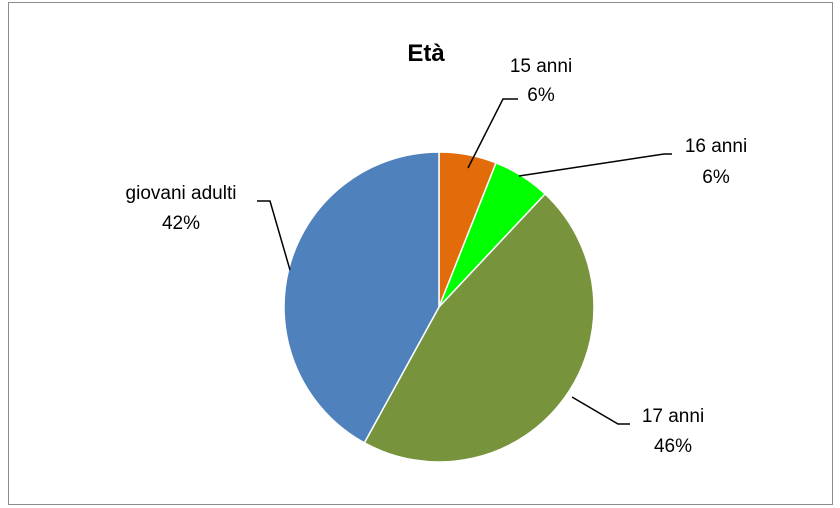 This screenshot has width=840, height=508. Describe the element at coordinates (426, 53) in the screenshot. I see `chart-title: Età` at that location.